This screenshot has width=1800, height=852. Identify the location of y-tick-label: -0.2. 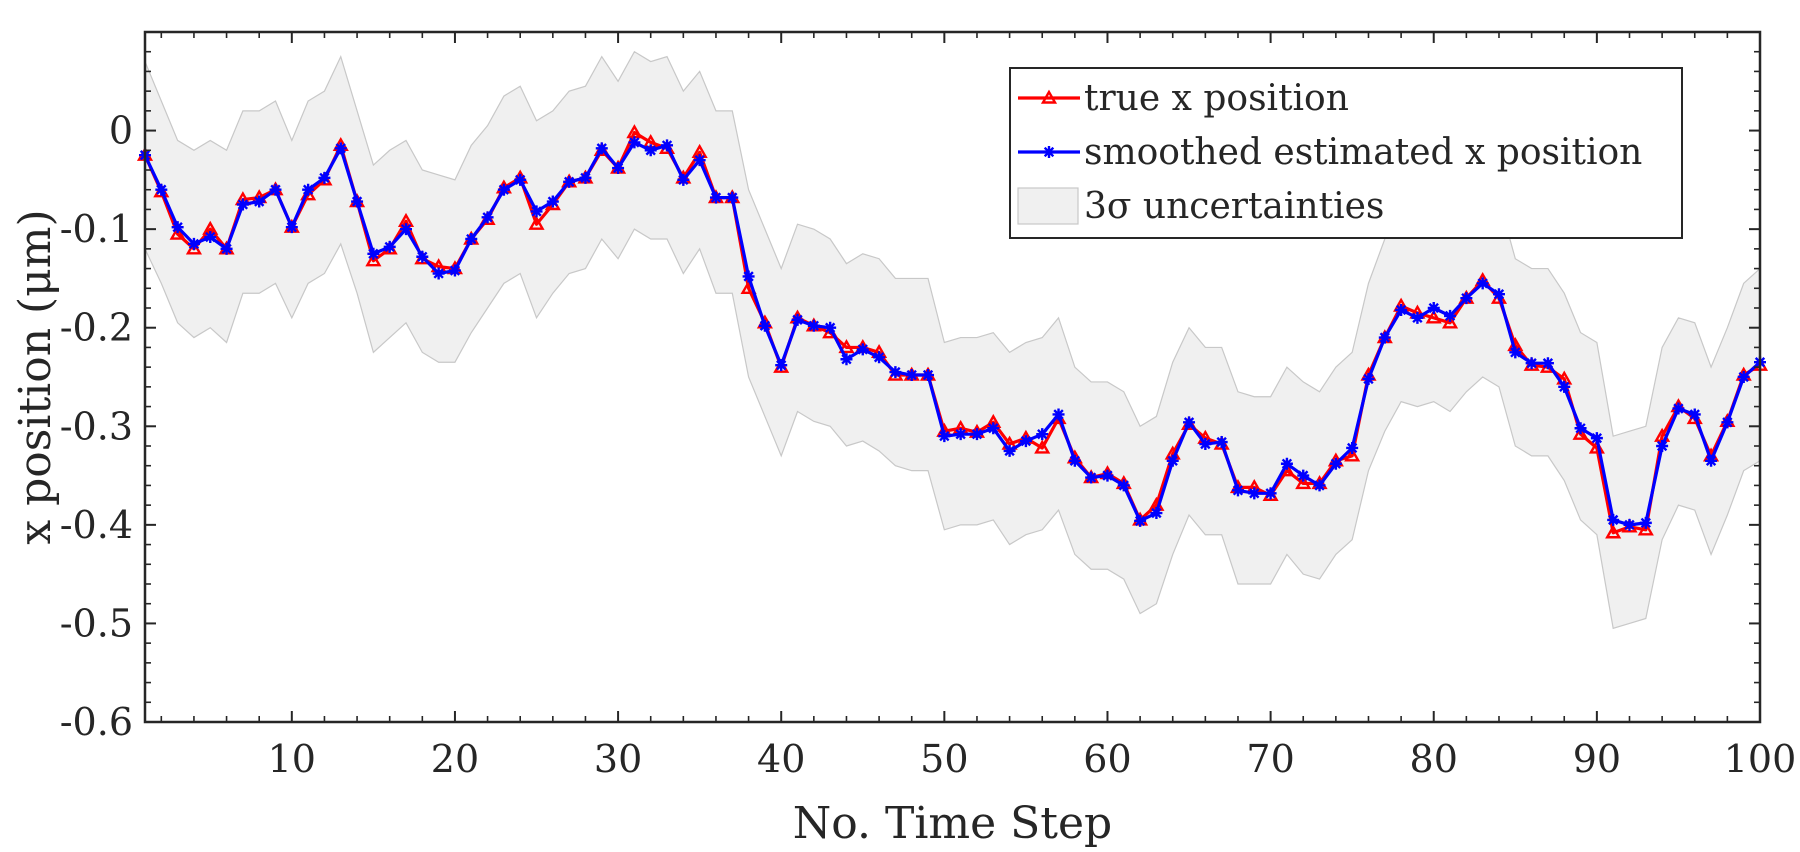
(96, 328).